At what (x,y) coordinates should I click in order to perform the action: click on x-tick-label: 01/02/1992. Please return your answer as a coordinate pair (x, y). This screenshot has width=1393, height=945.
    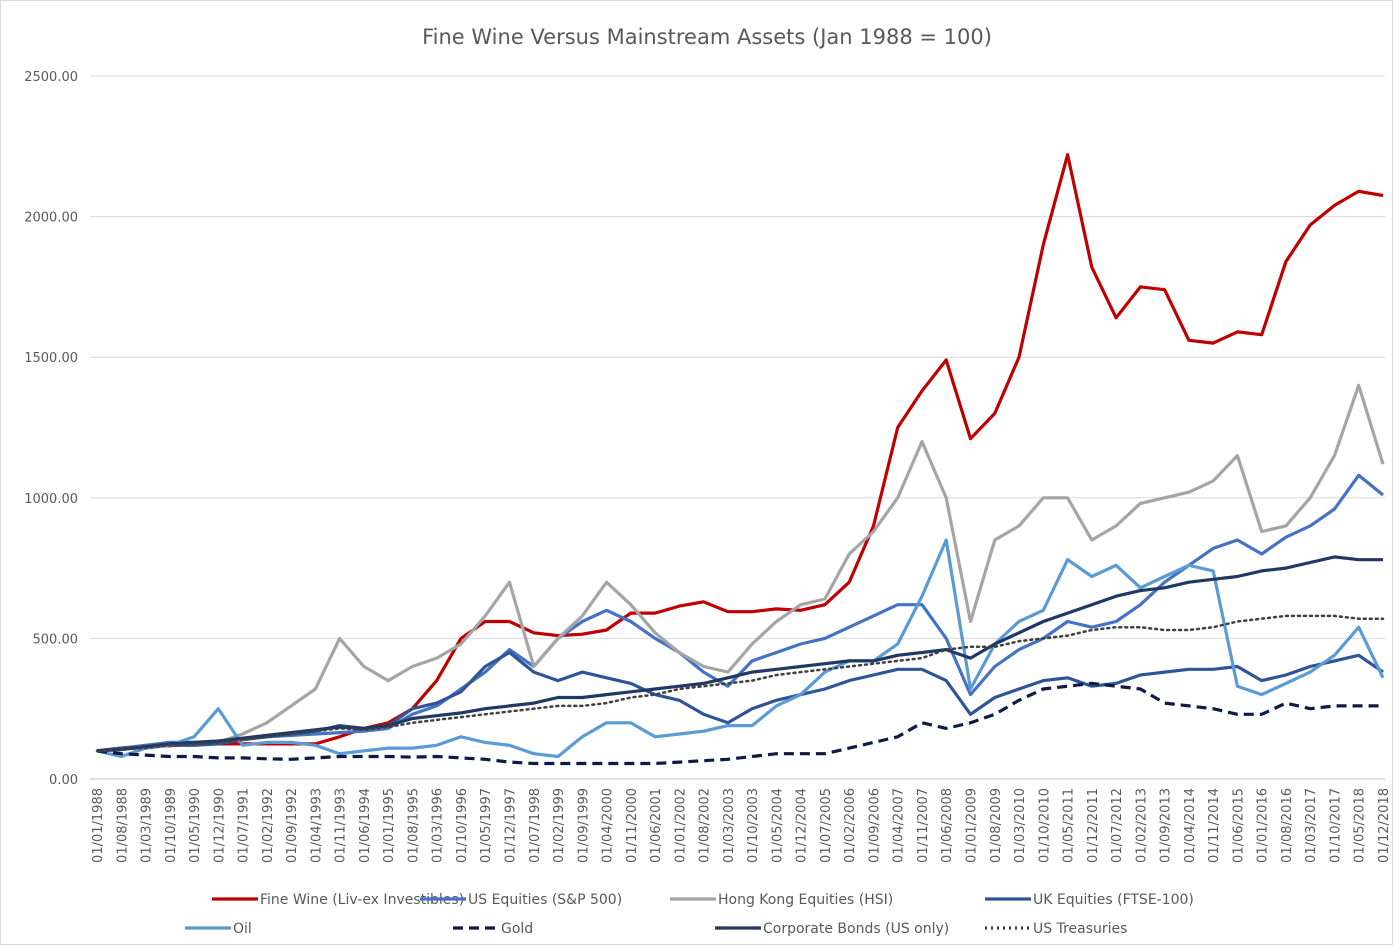
    Looking at the image, I should click on (268, 825).